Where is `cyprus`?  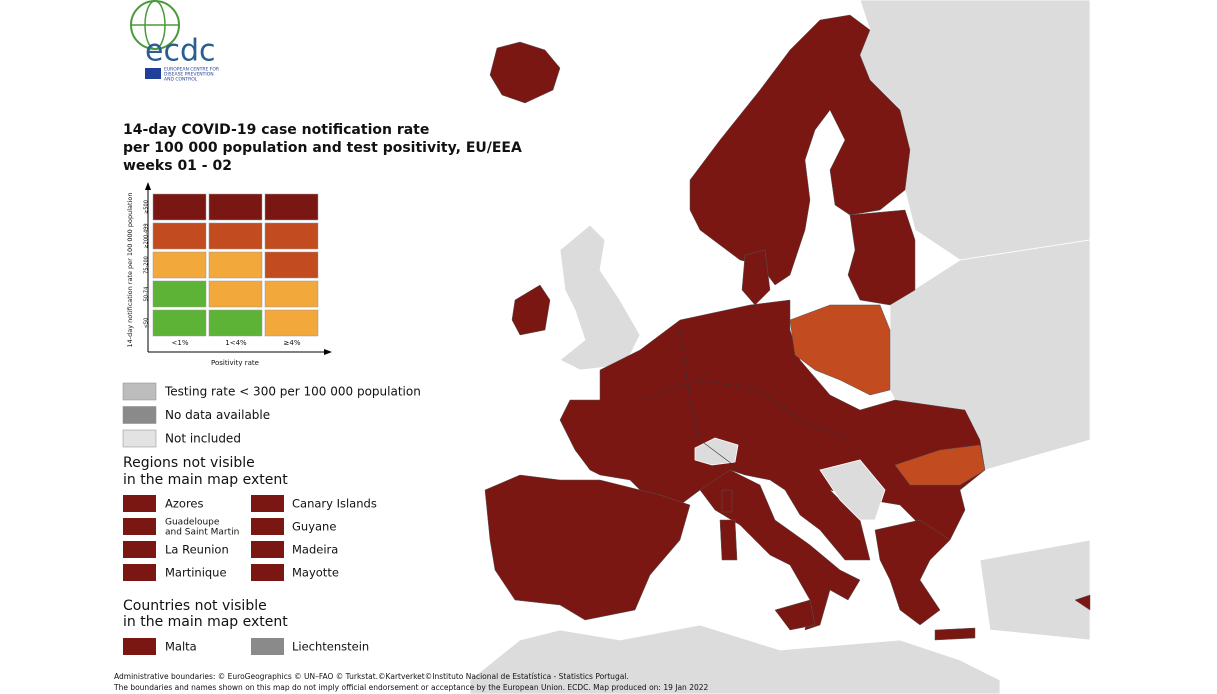
cyprus is located at coordinates (1082, 602).